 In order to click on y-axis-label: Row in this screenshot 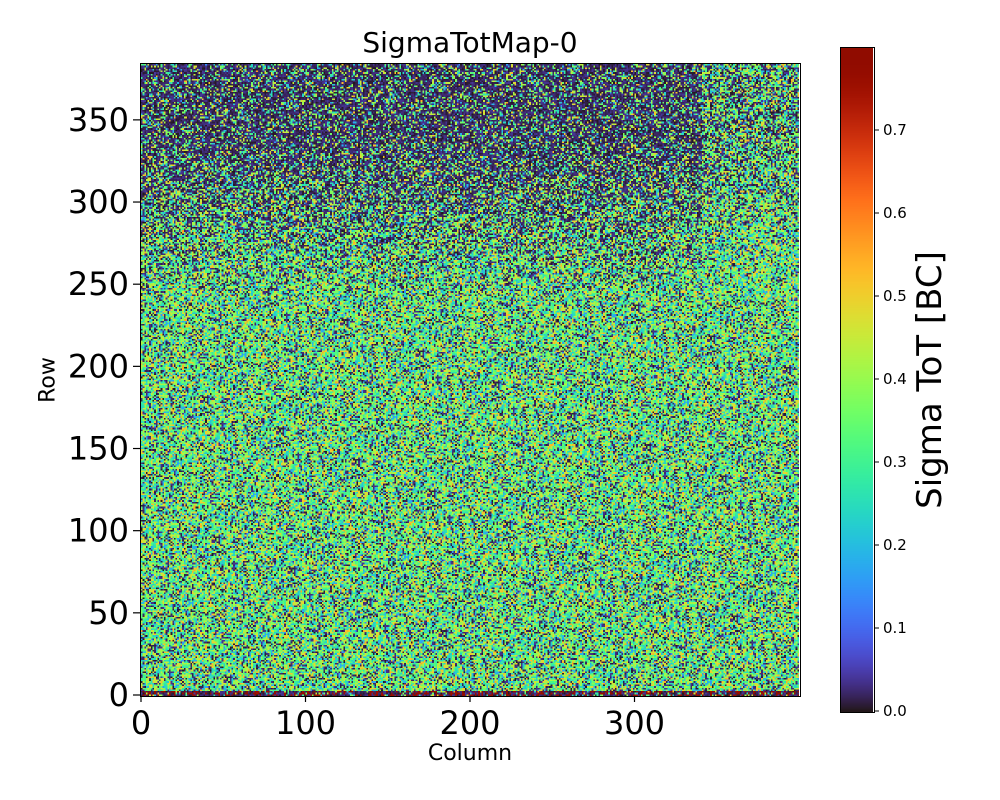, I will do `click(48, 380)`.